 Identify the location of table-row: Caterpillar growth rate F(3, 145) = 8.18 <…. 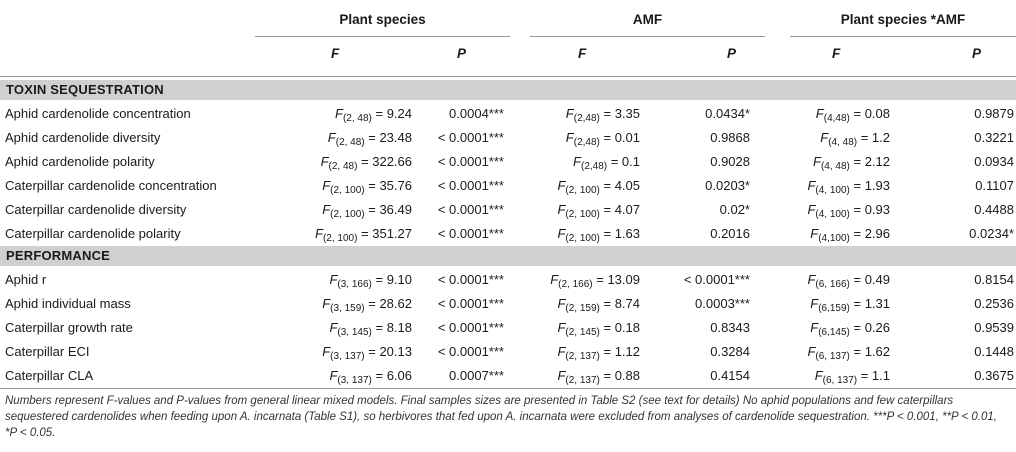
(508, 327).